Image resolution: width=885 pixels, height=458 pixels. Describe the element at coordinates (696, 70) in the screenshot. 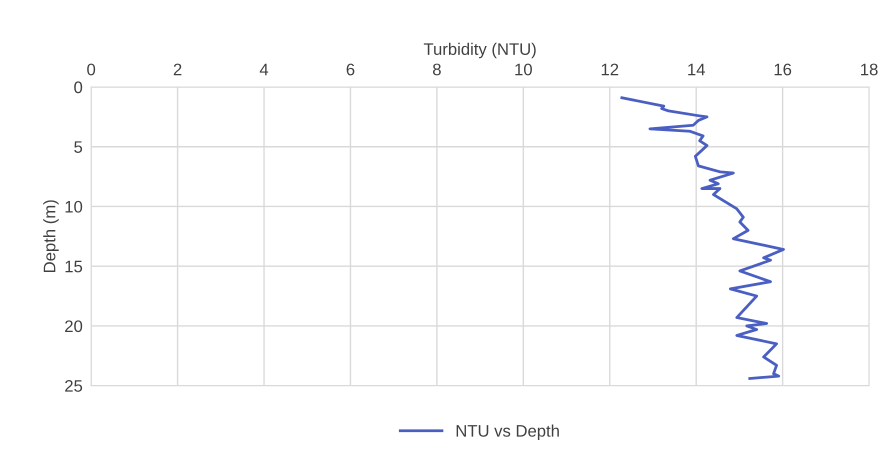

I see `x-tick-label: 14` at that location.